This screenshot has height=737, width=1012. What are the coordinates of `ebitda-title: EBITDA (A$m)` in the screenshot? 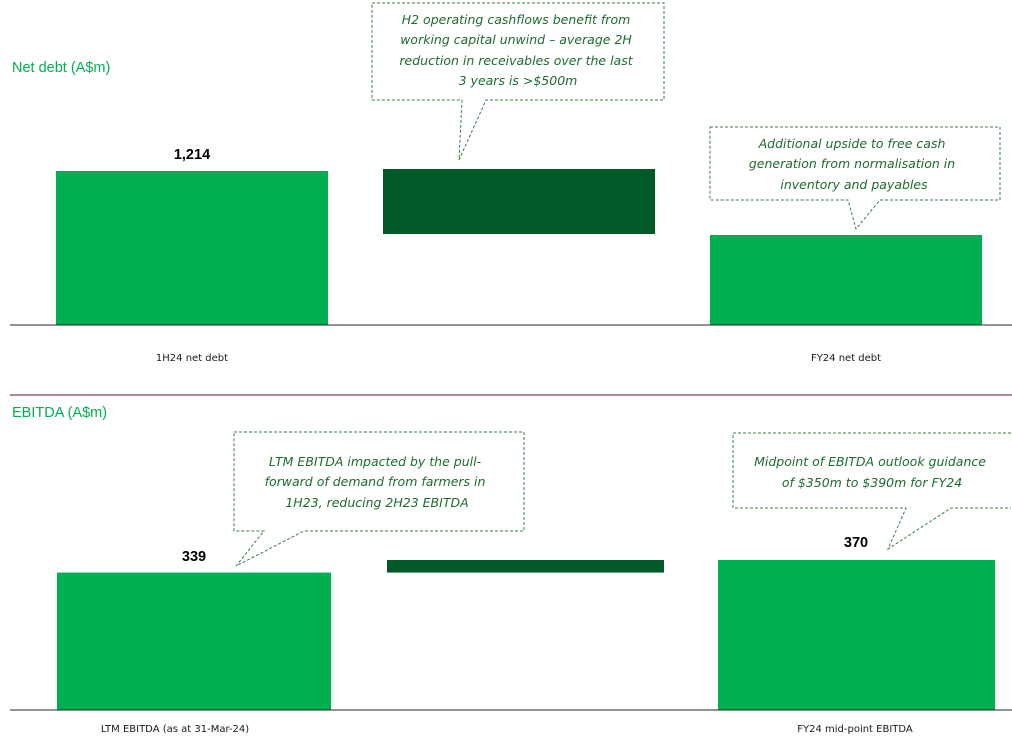 It's located at (59, 413).